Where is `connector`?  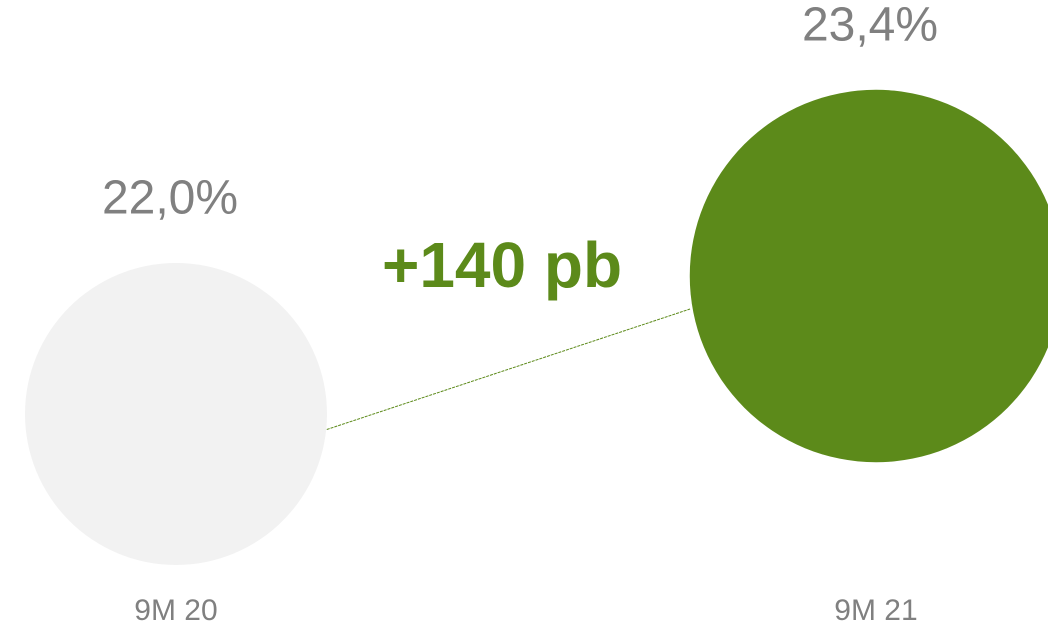 connector is located at coordinates (508, 369).